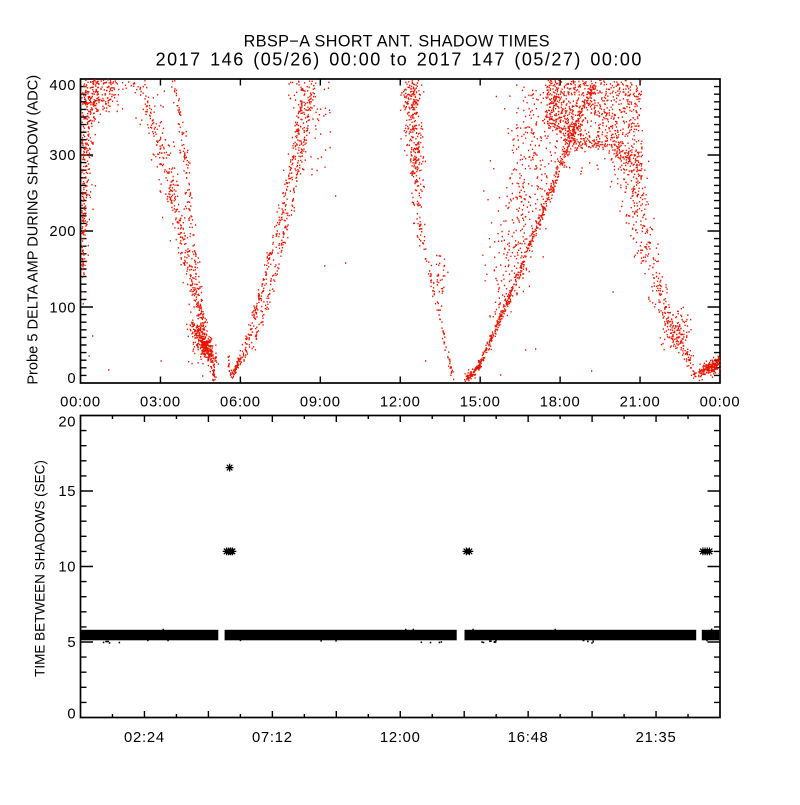  Describe the element at coordinates (34, 230) in the screenshot. I see `svg-text:Probe 5 DELTA AMP DURING SHADO: Probe 5 DELTA AMP DURING SHADOW (ADC)` at that location.